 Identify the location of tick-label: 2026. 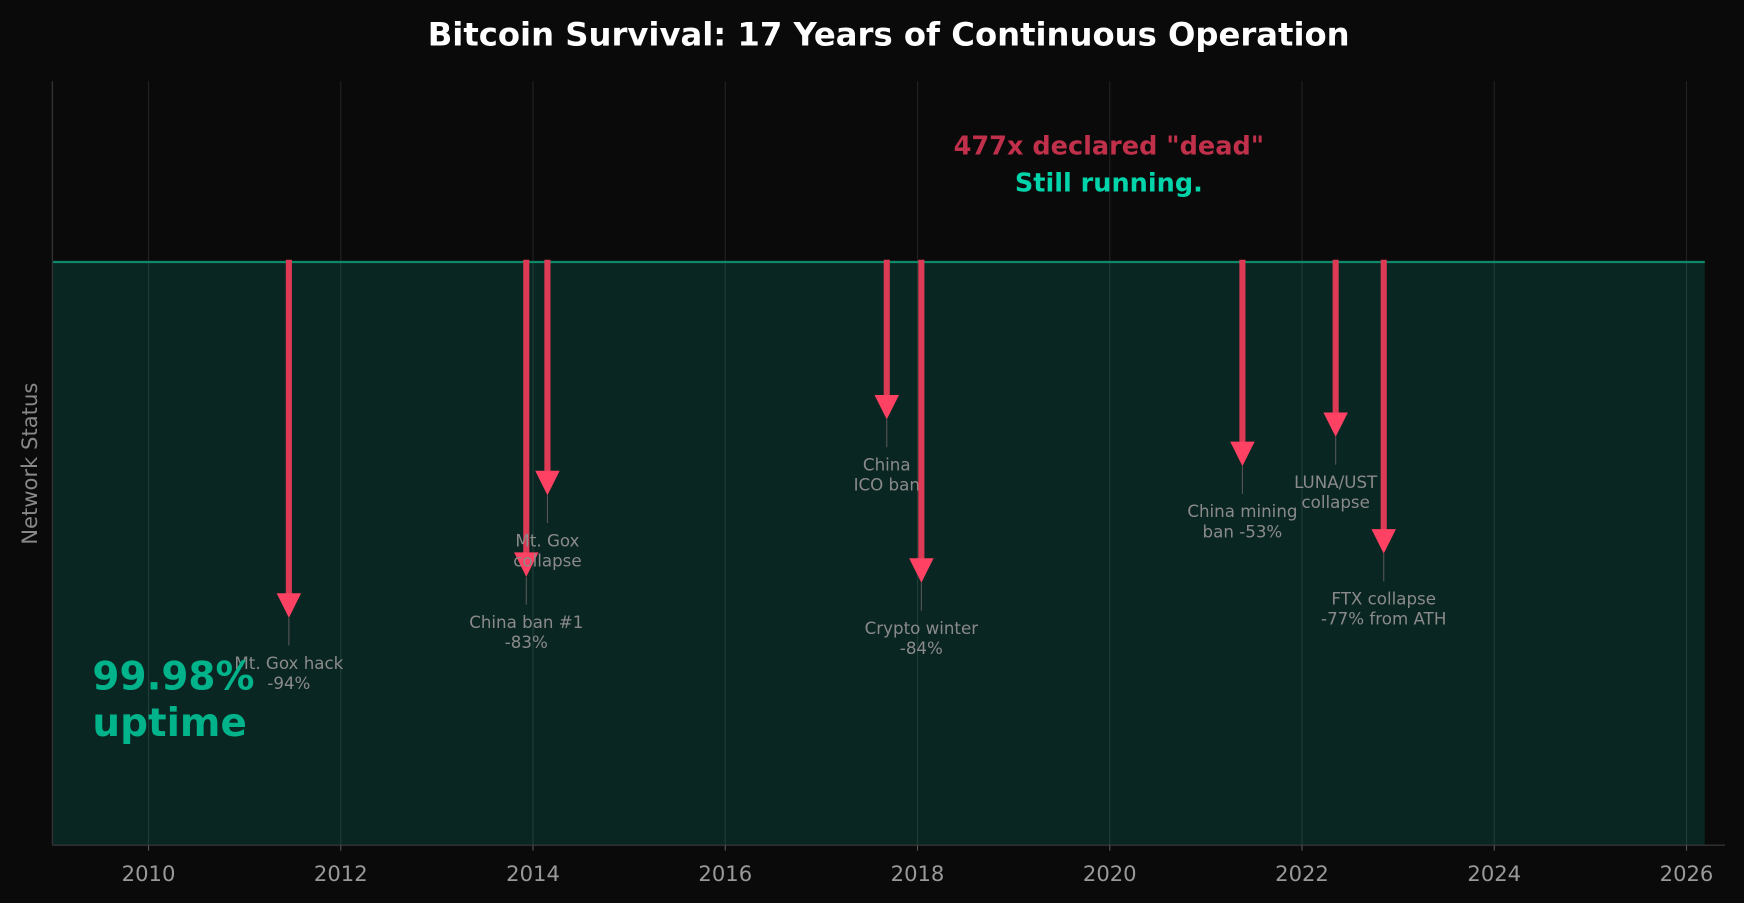
(1687, 873).